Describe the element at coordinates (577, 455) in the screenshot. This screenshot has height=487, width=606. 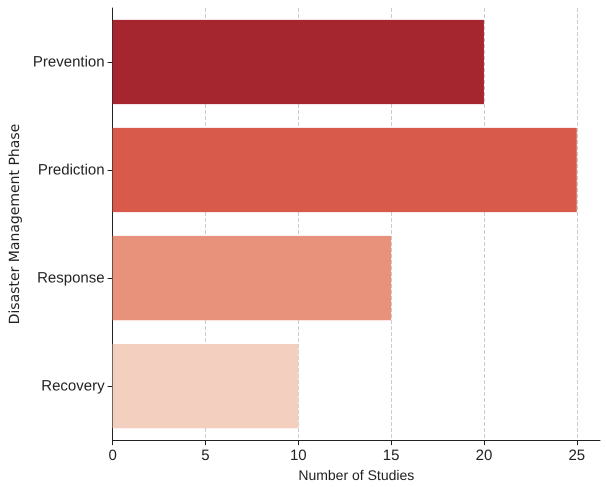
I see `x-tick-label: 25` at that location.